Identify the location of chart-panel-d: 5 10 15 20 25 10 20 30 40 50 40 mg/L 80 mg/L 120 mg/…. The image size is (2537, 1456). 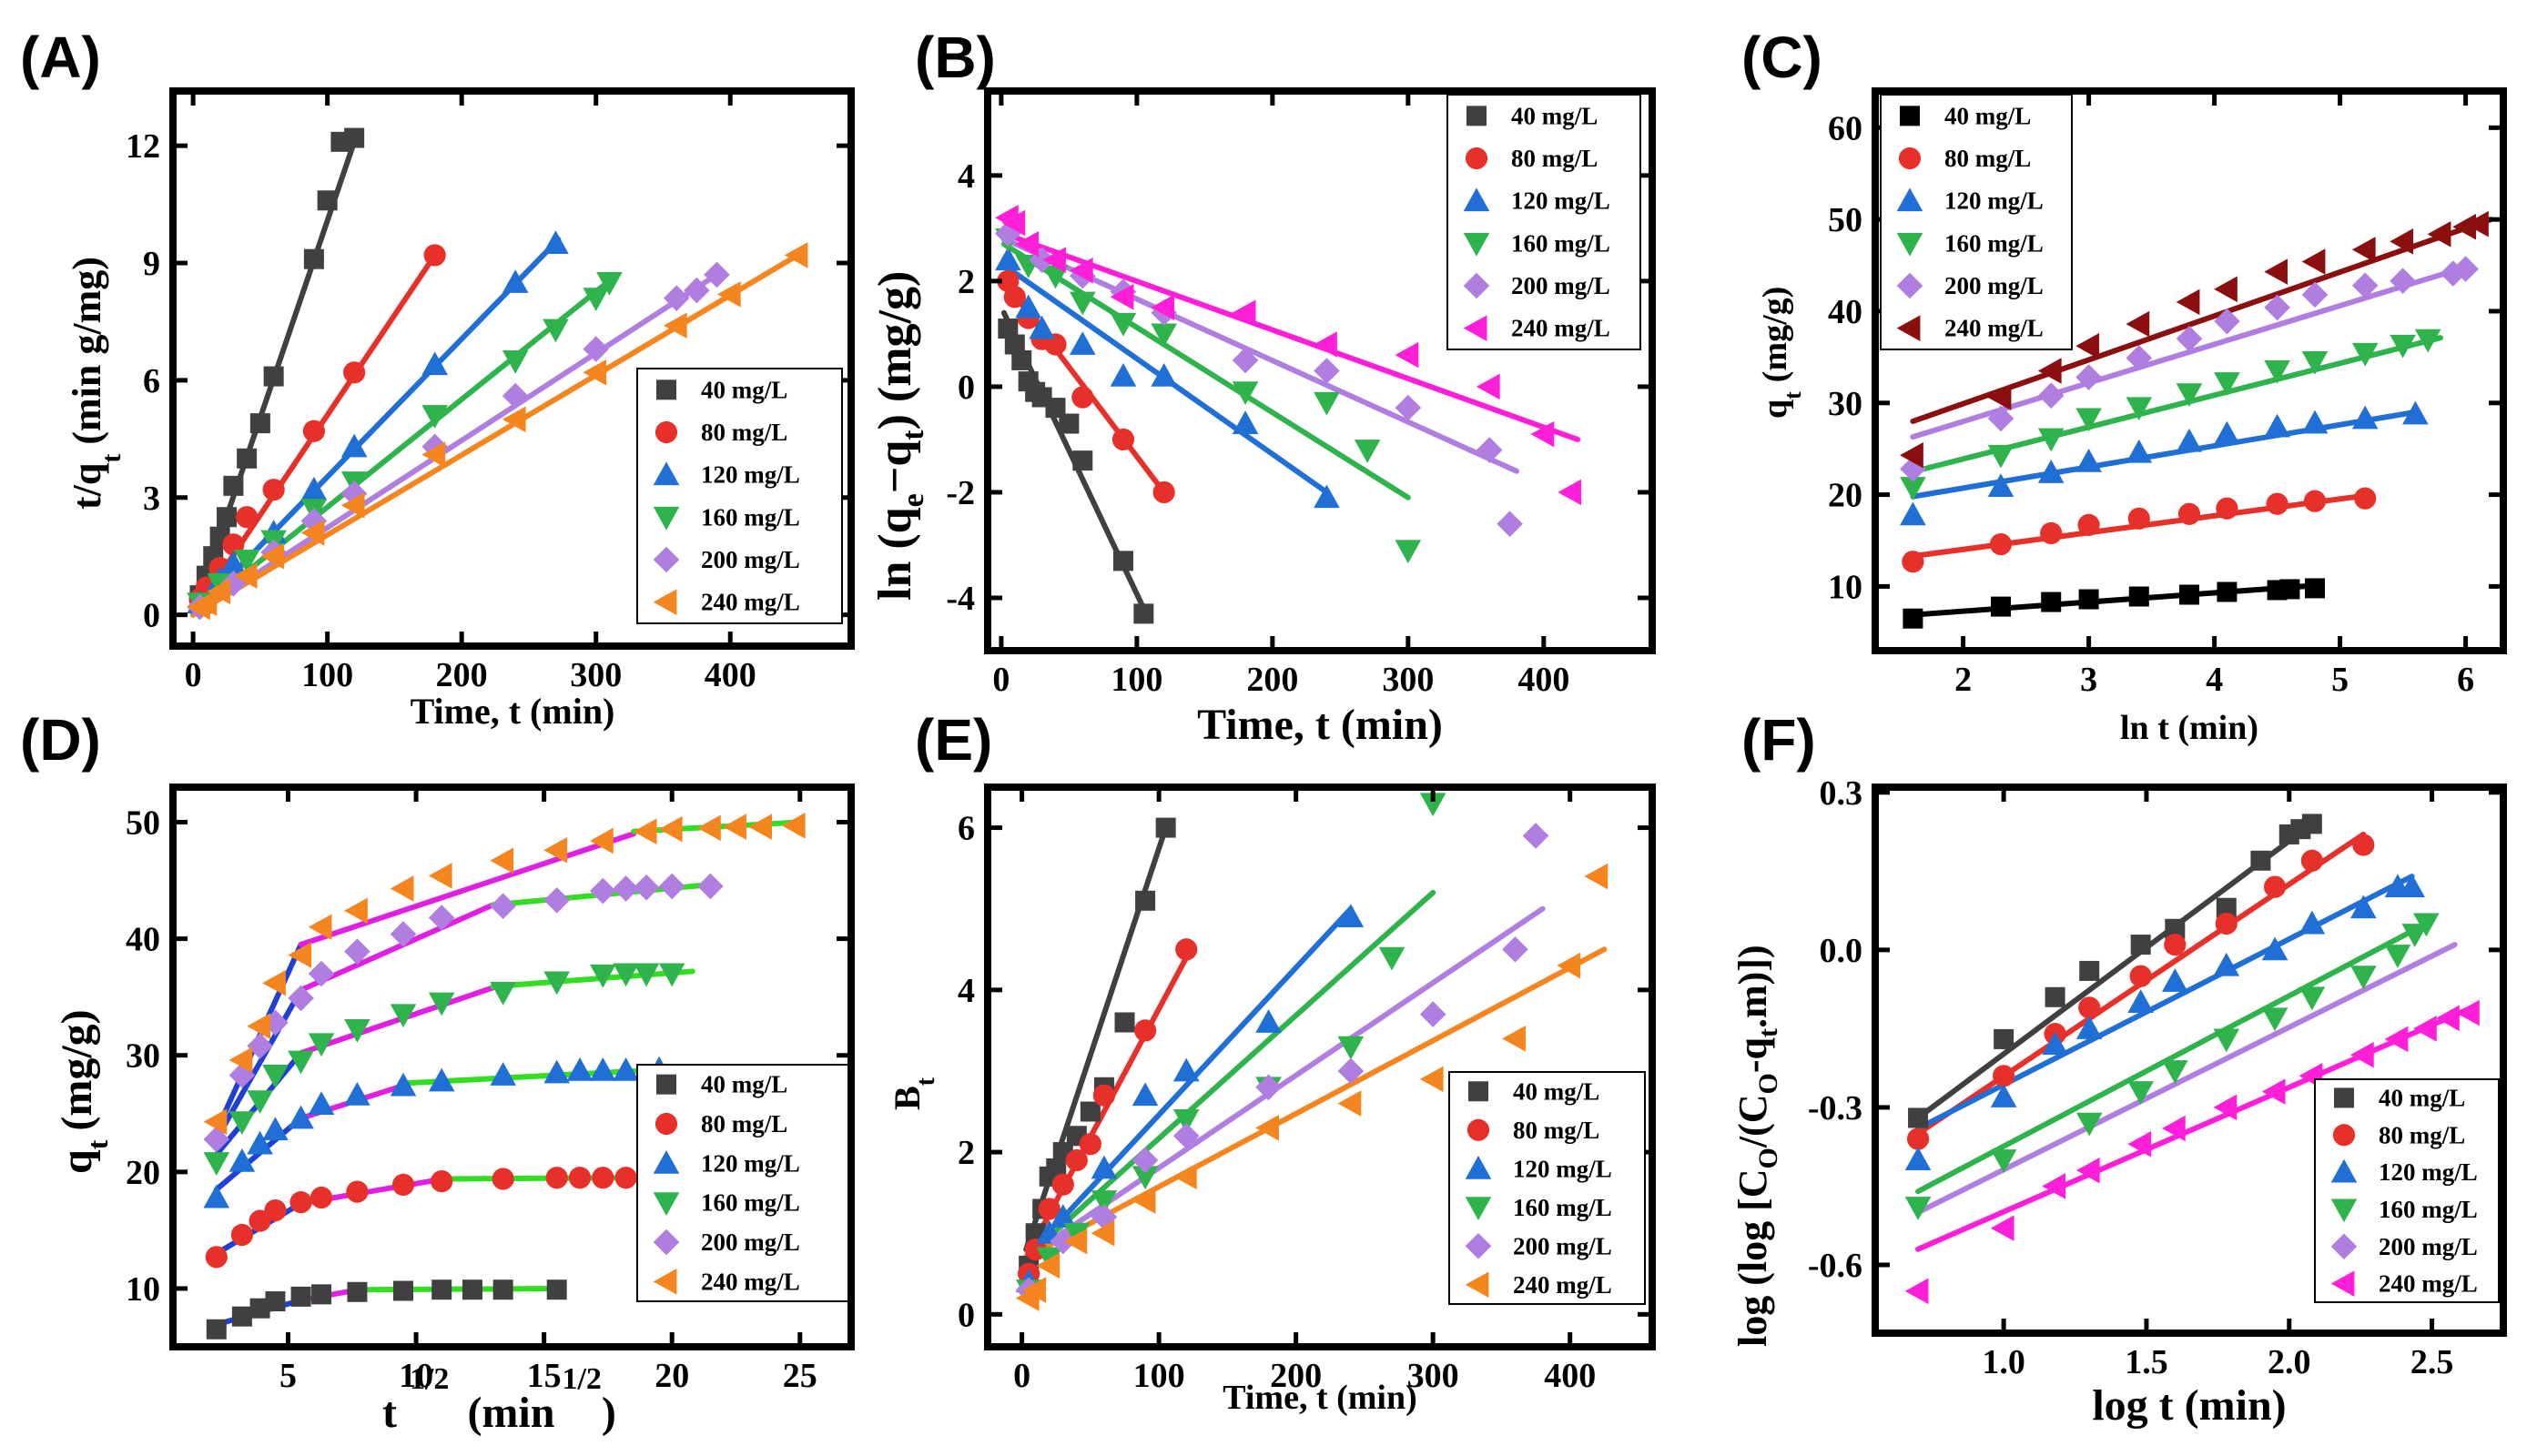
(490, 1090).